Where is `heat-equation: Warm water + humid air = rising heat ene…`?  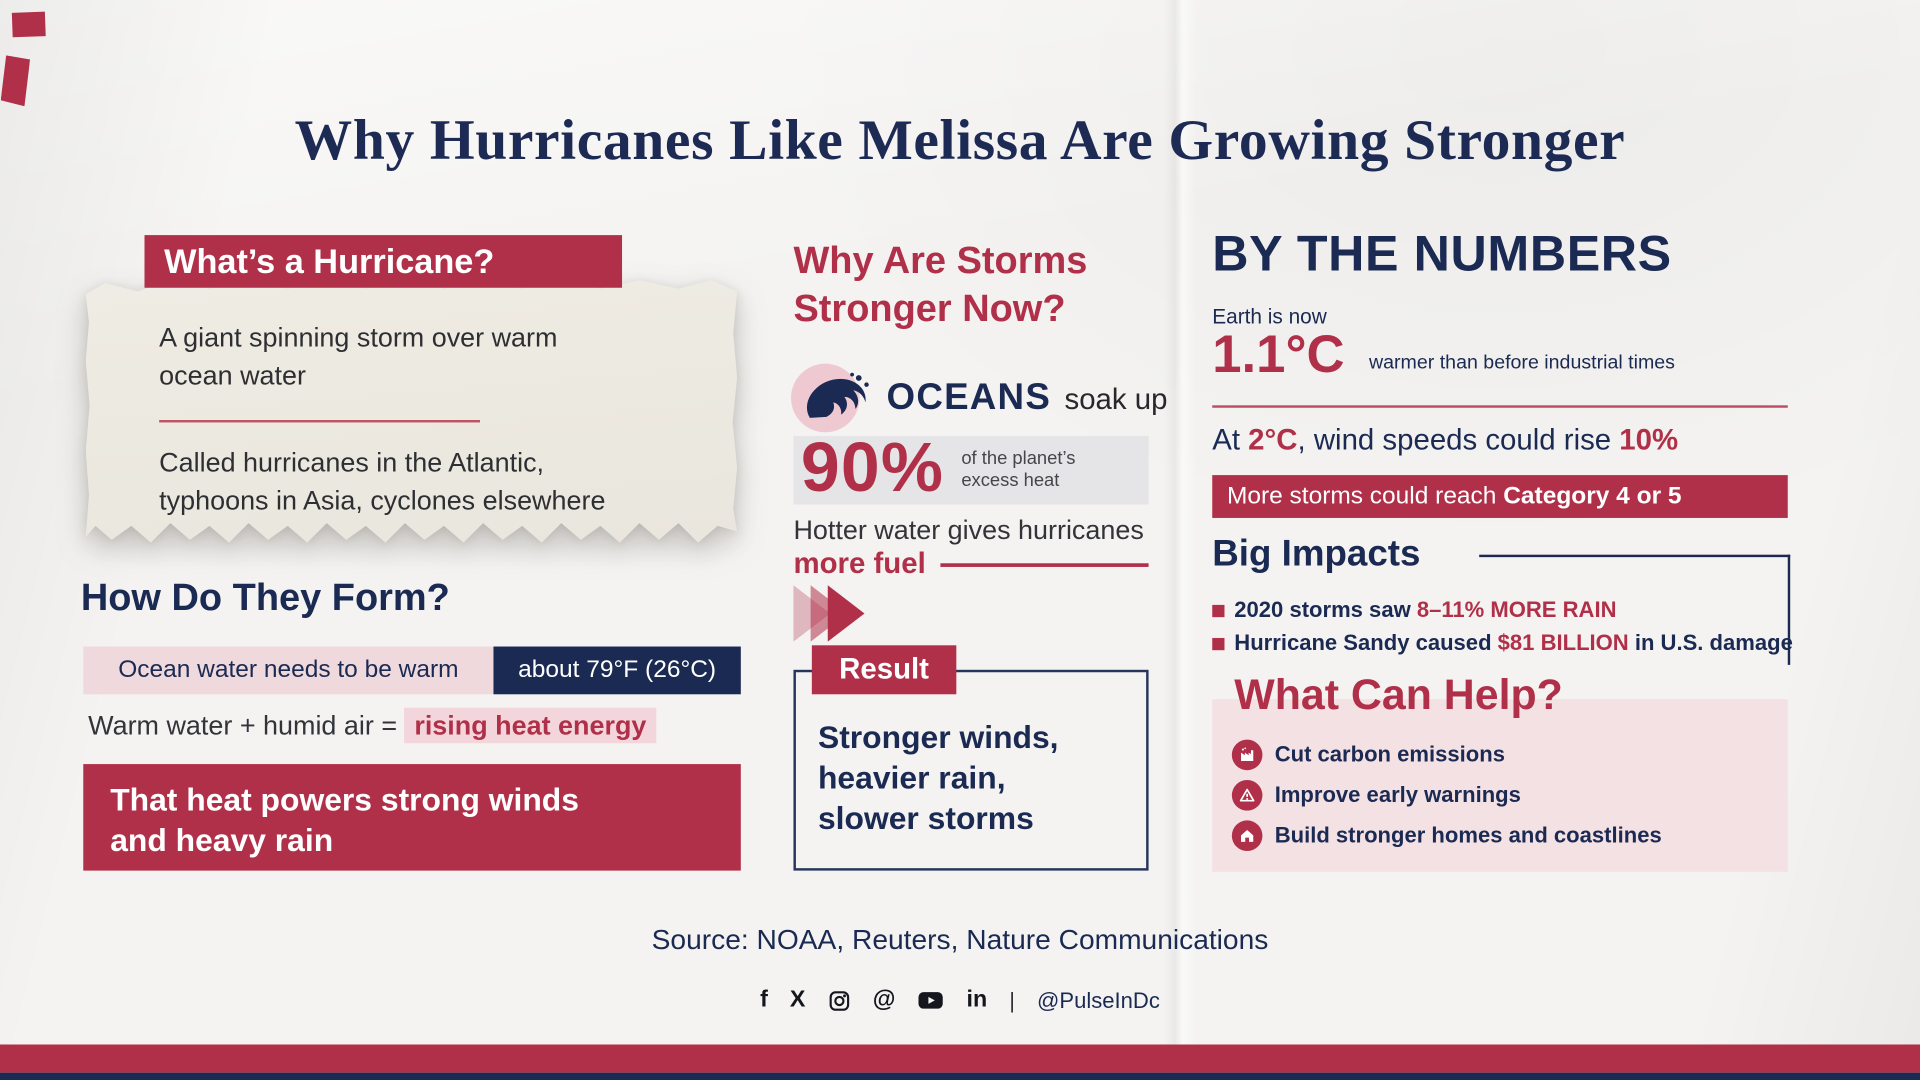
heat-equation: Warm water + humid air = rising heat ene… is located at coordinates (372, 725).